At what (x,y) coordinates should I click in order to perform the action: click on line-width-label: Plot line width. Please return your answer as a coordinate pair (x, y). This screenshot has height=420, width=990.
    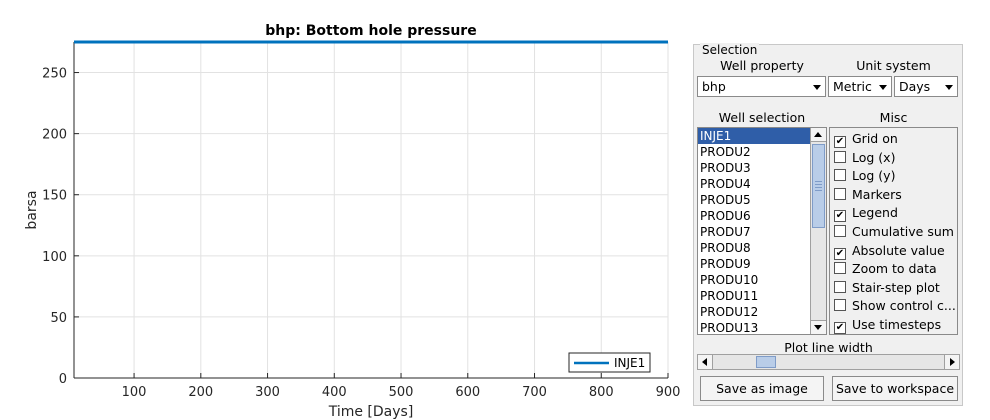
    Looking at the image, I should click on (828, 347).